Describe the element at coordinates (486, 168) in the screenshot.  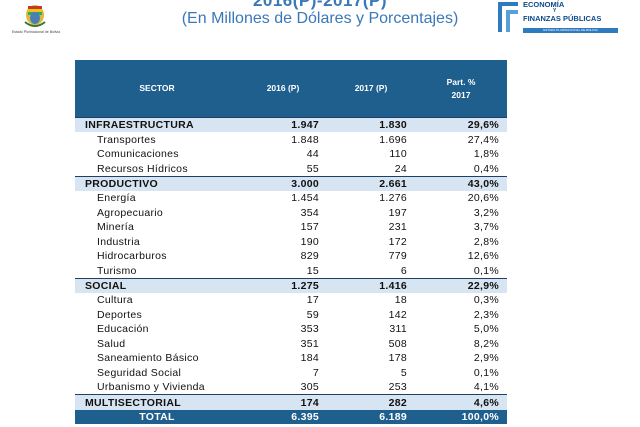
I see `participation-cell: 0,4%` at that location.